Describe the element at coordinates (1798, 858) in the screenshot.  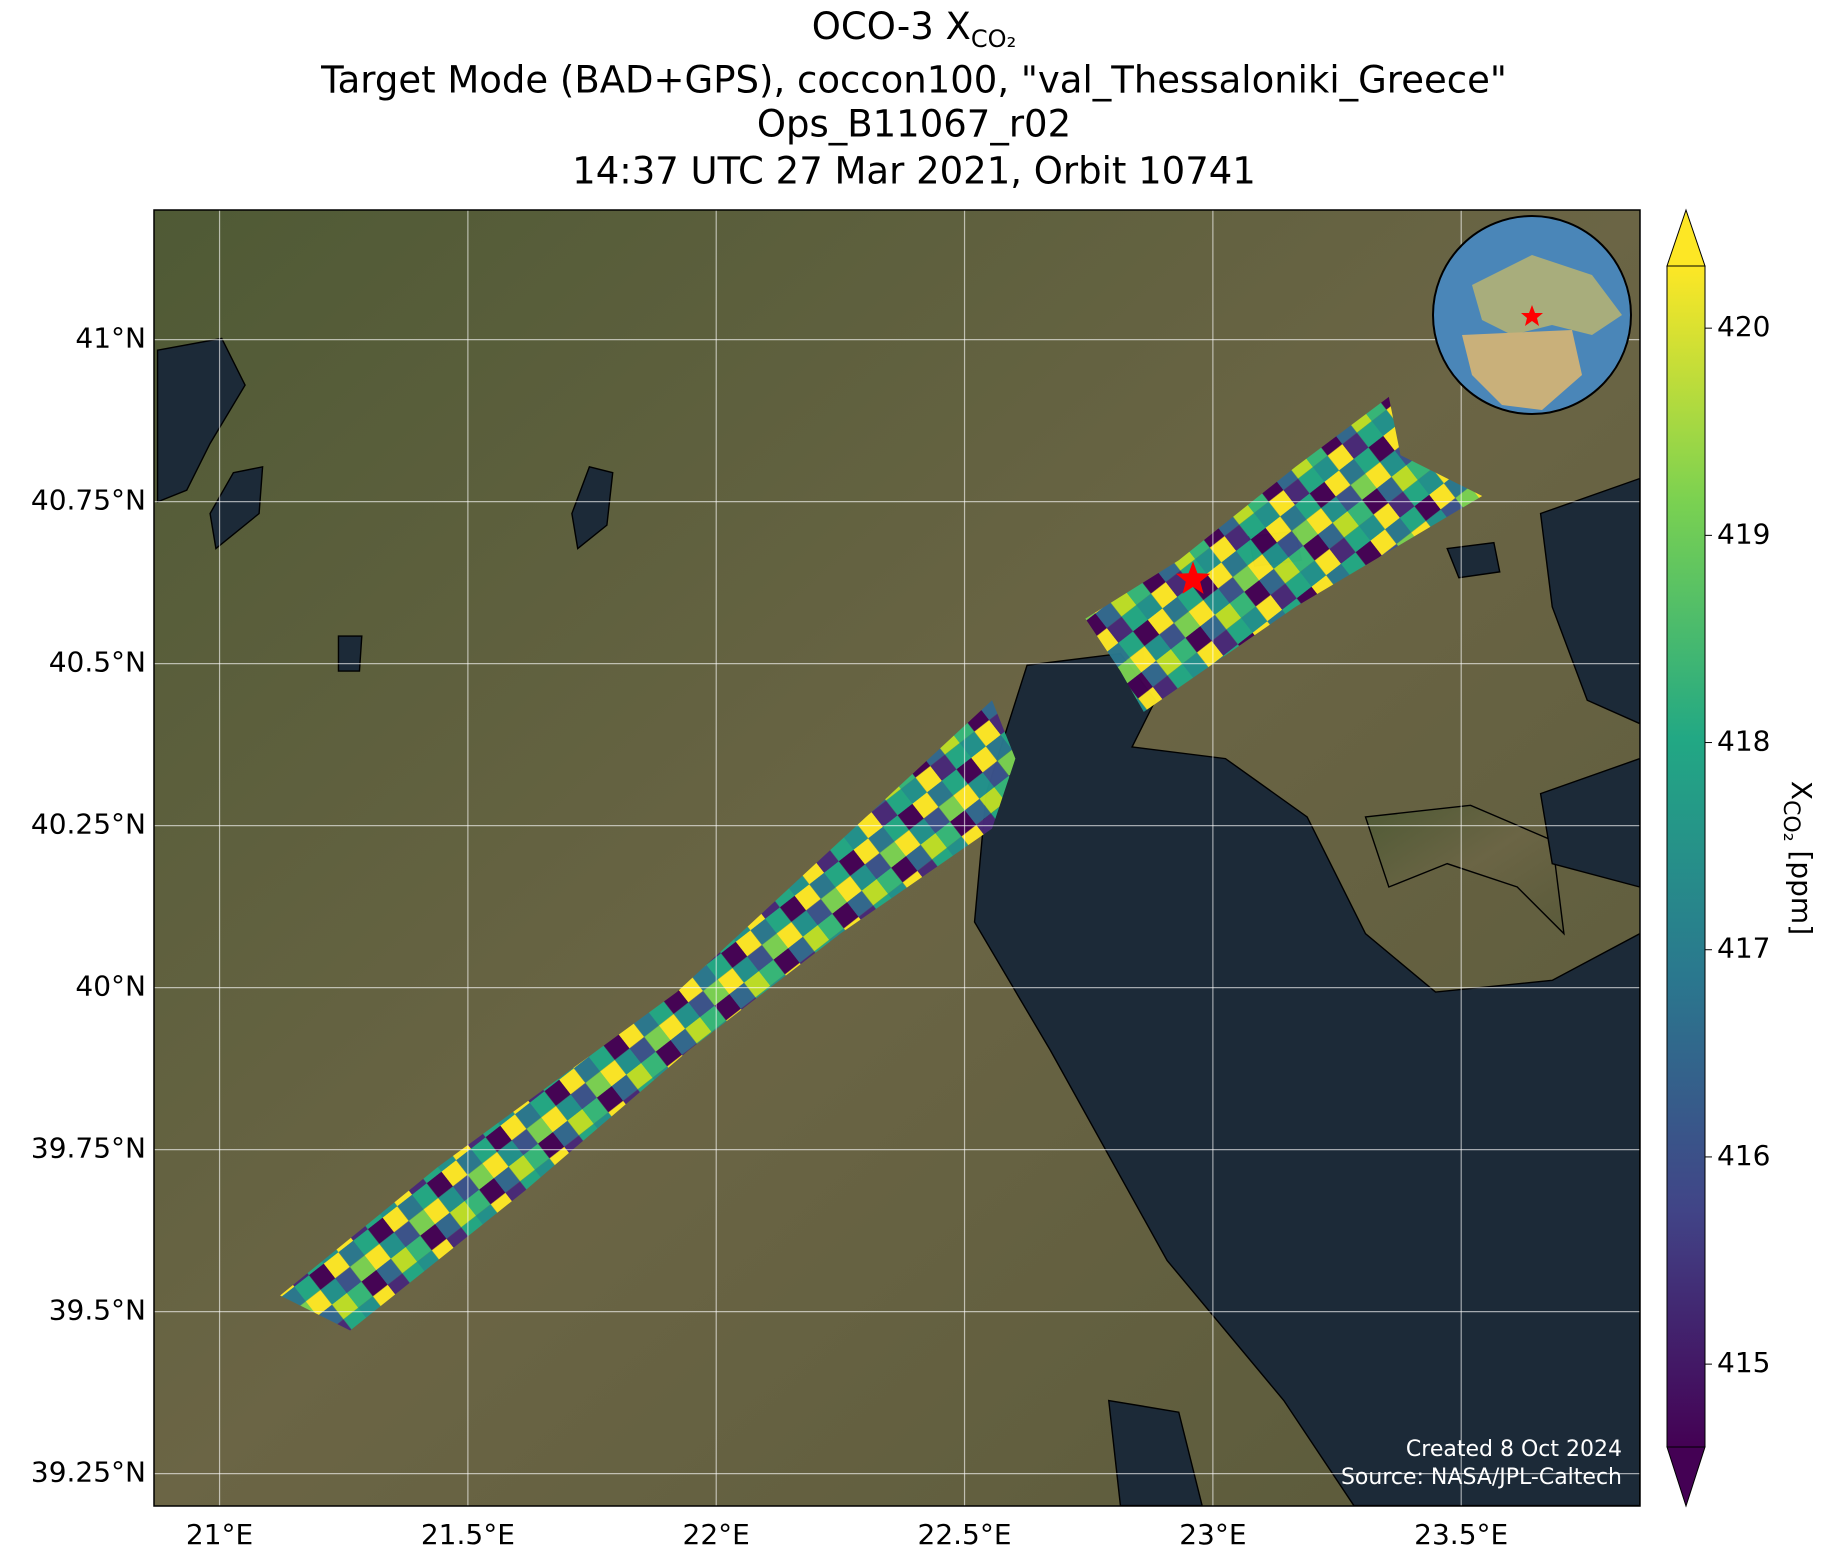
I see `colorbar-label: XCO₂ [ppm]` at that location.